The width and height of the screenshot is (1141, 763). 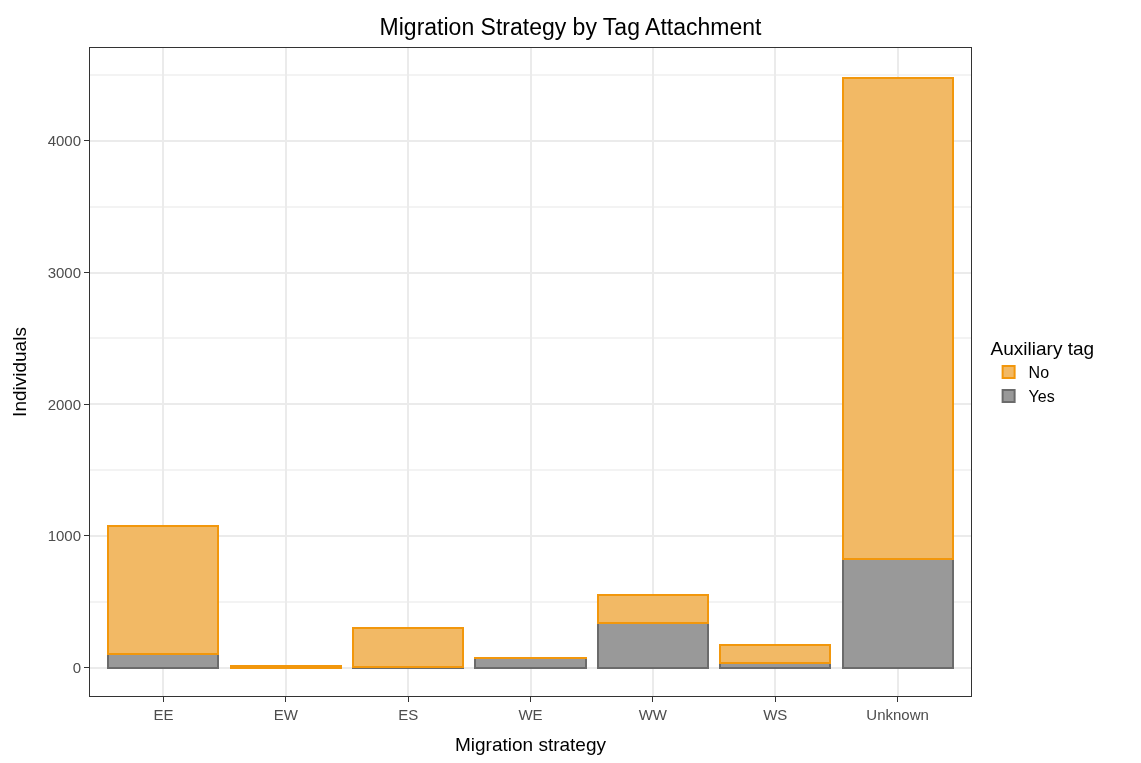 I want to click on x-tick-label: Unknown, so click(x=897, y=714).